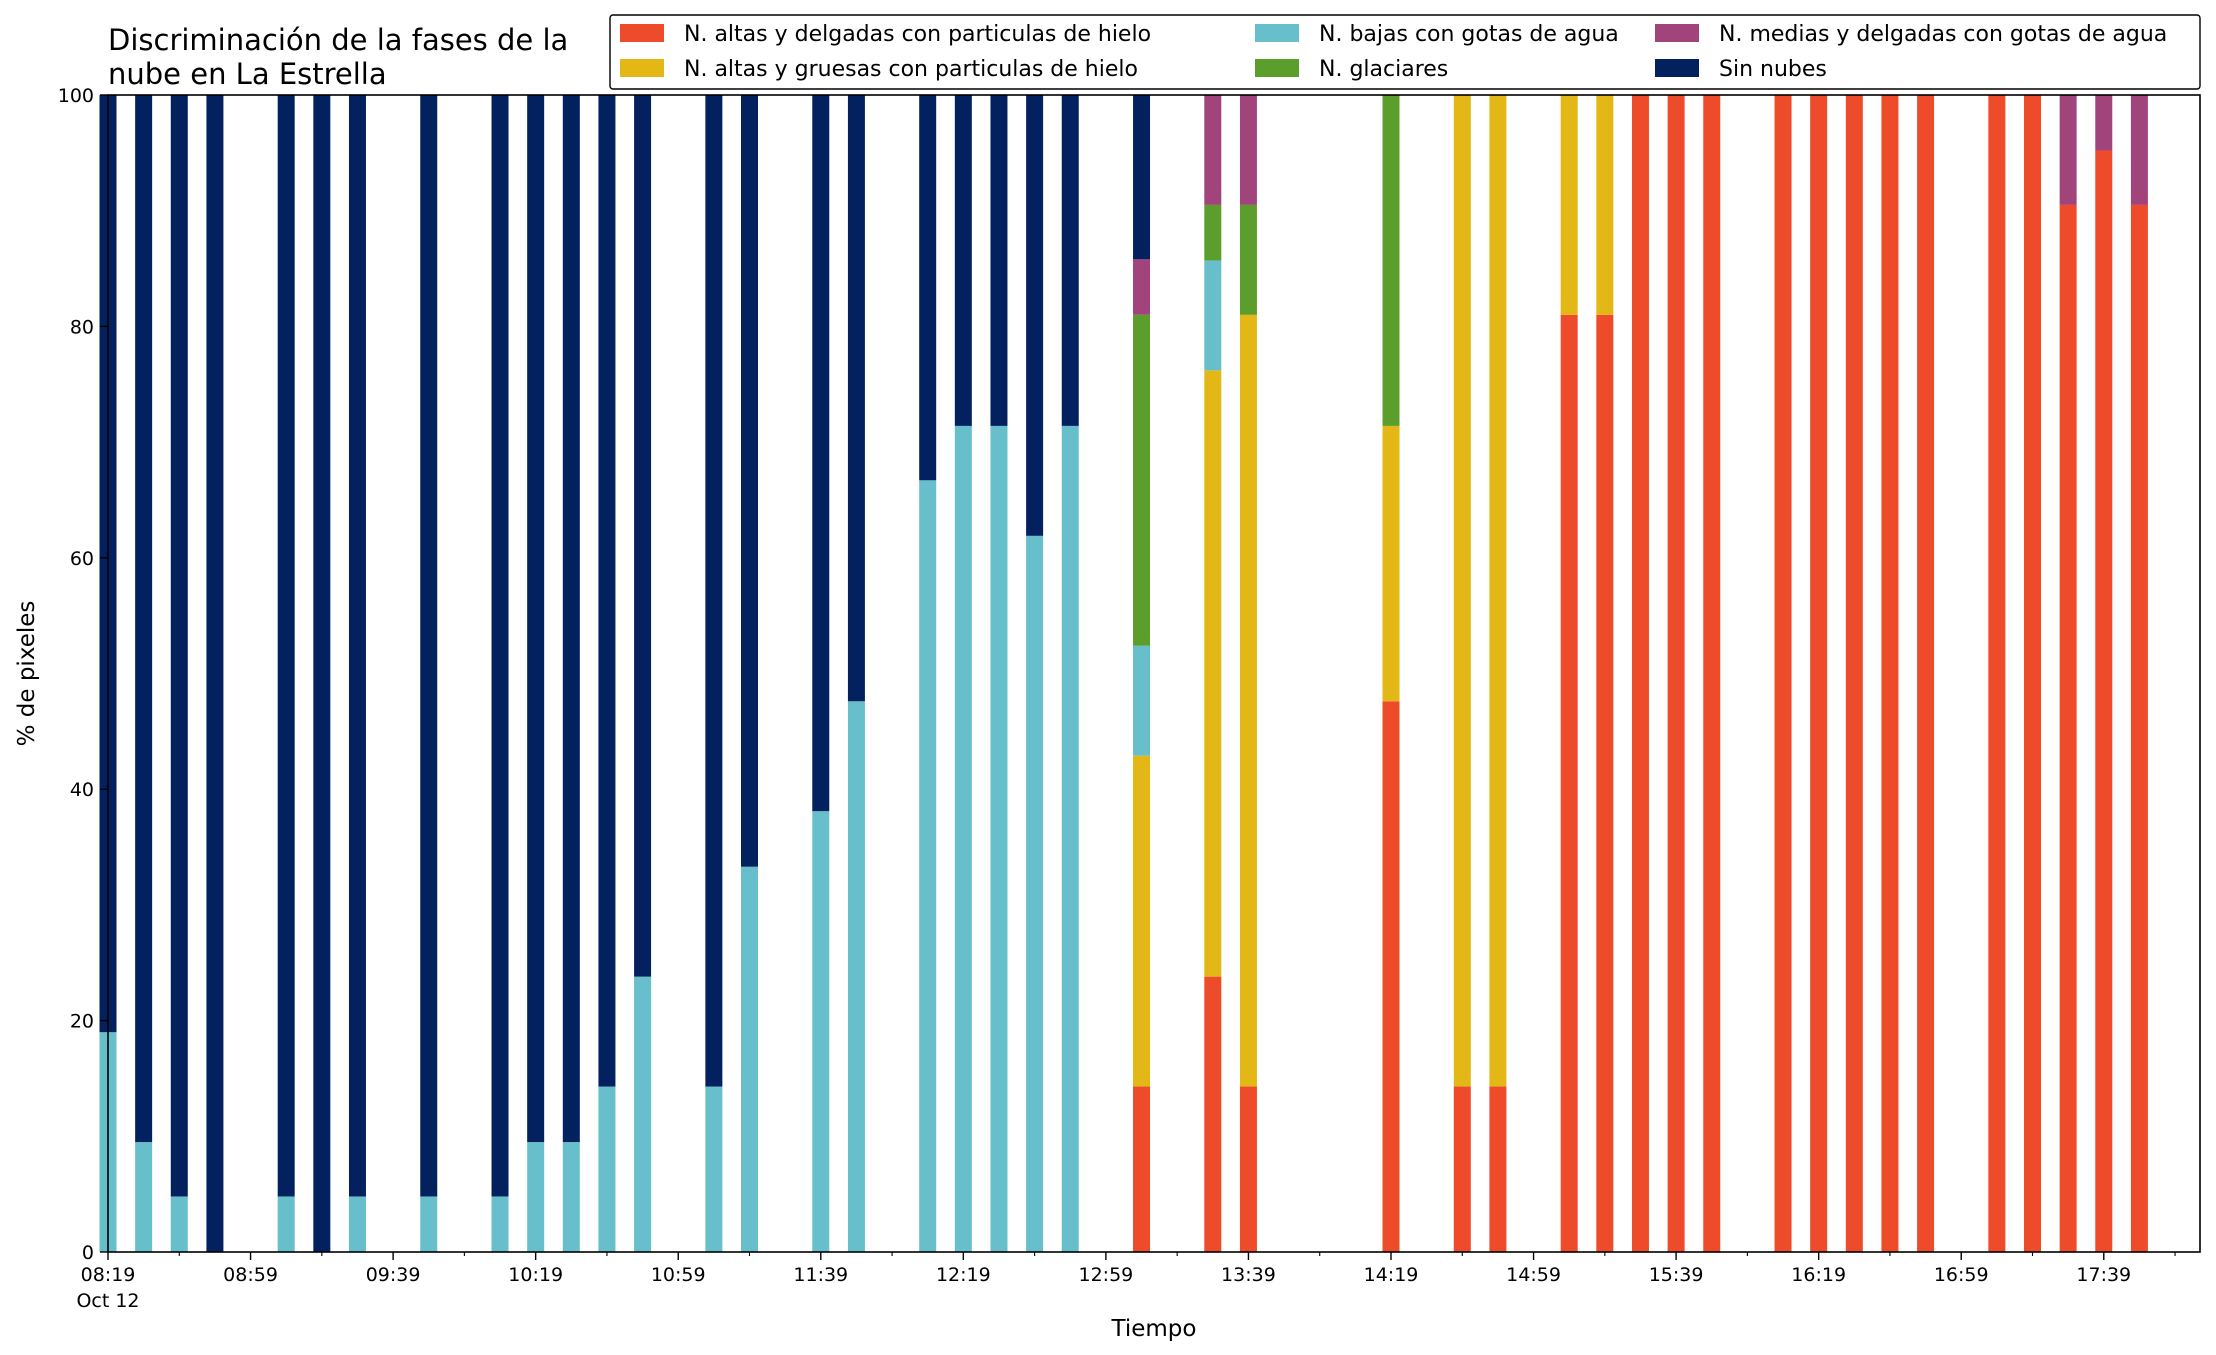 The image size is (2216, 1355). I want to click on legend-item: N. bajas con gotas de agua, so click(1437, 34).